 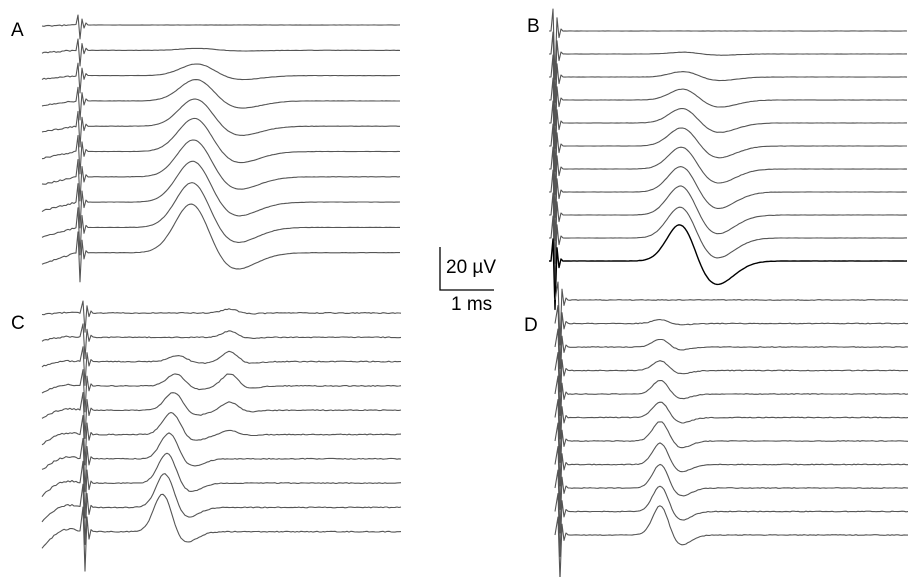 I want to click on scale-bar: 20 µV 1 ms, so click(x=467, y=281).